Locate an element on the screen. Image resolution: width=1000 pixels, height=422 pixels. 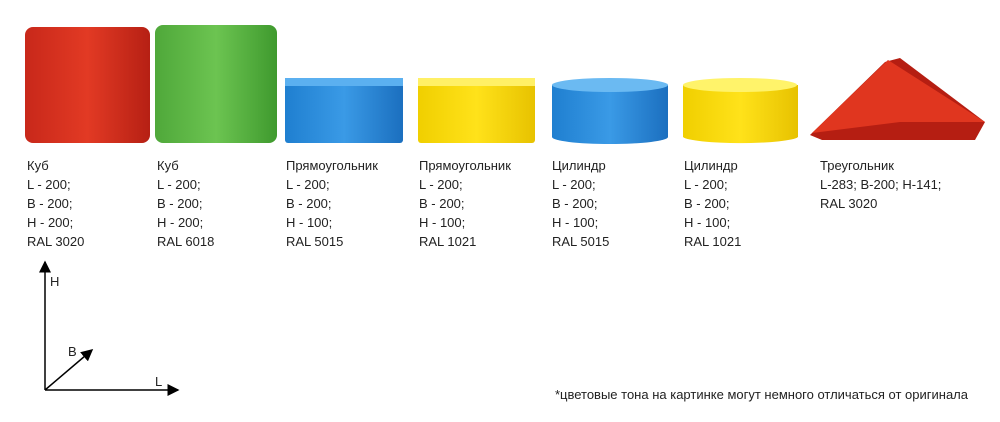
axis-label: H is located at coordinates (54, 281).